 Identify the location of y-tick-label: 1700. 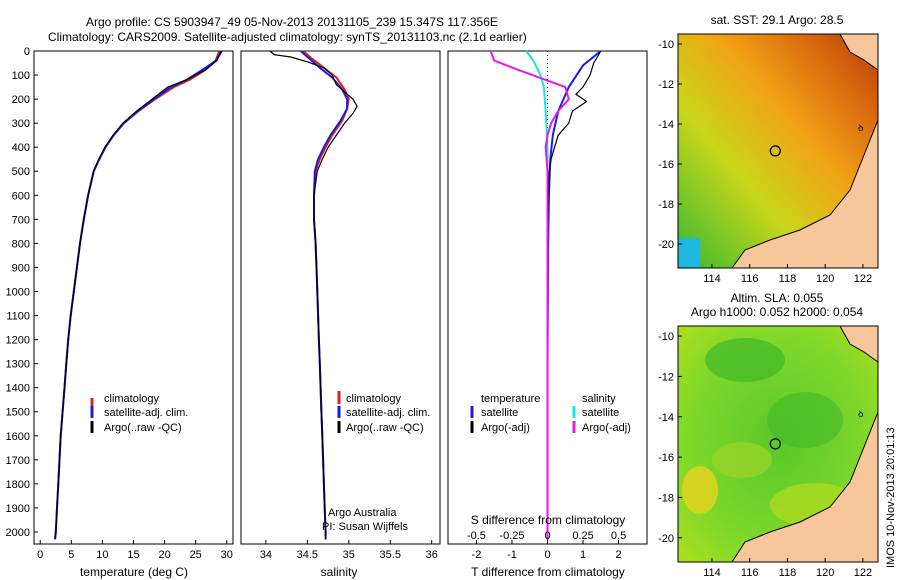
(18, 461).